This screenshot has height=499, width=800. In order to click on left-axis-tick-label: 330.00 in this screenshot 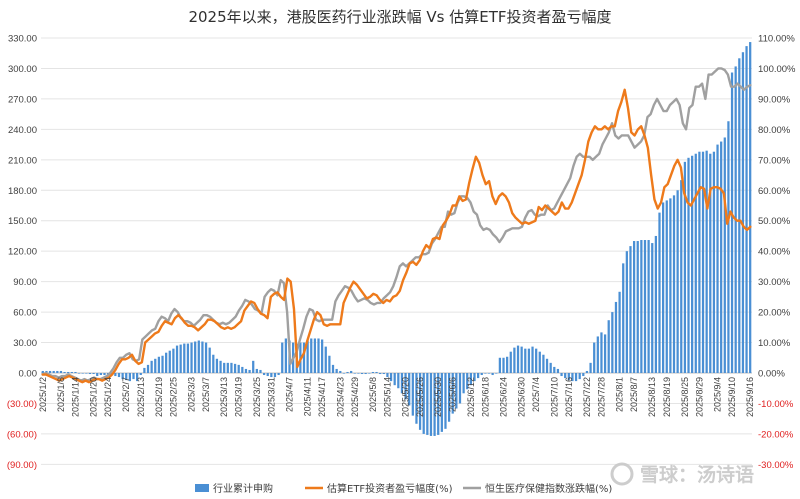, I will do `click(22, 39)`.